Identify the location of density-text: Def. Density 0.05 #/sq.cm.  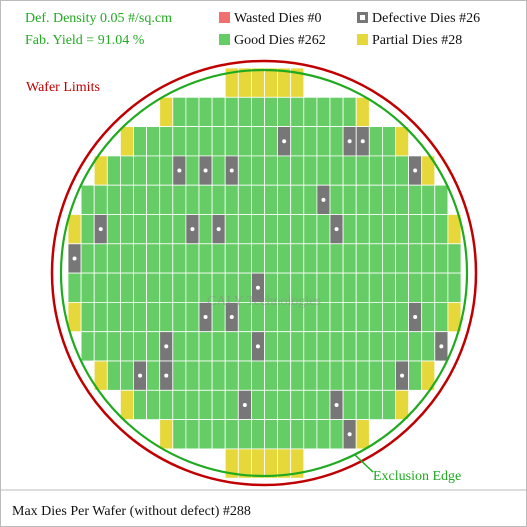
(98, 18).